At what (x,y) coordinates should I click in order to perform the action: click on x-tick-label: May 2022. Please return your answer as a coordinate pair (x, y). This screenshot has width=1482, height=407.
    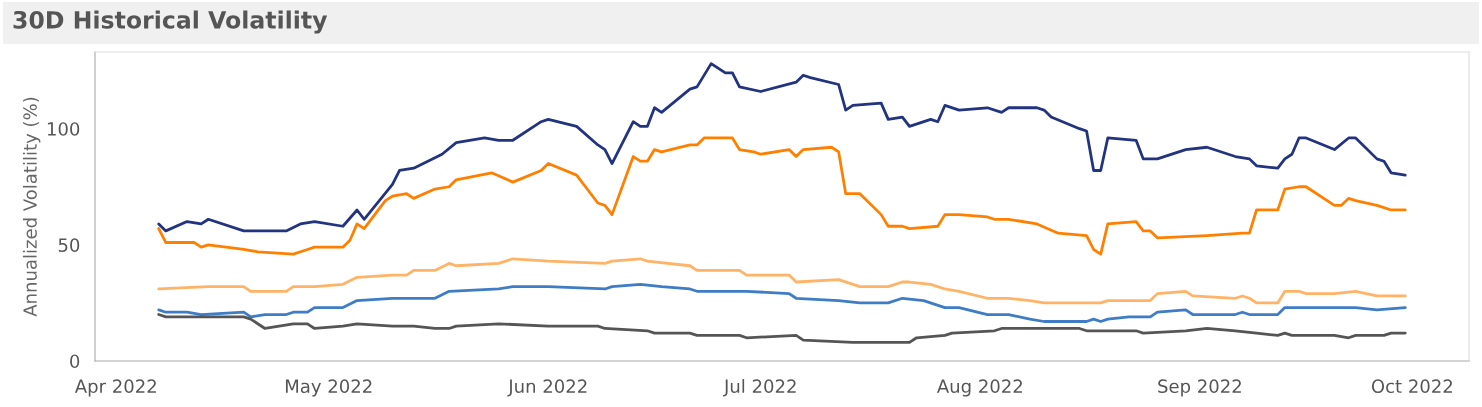
    Looking at the image, I should click on (328, 388).